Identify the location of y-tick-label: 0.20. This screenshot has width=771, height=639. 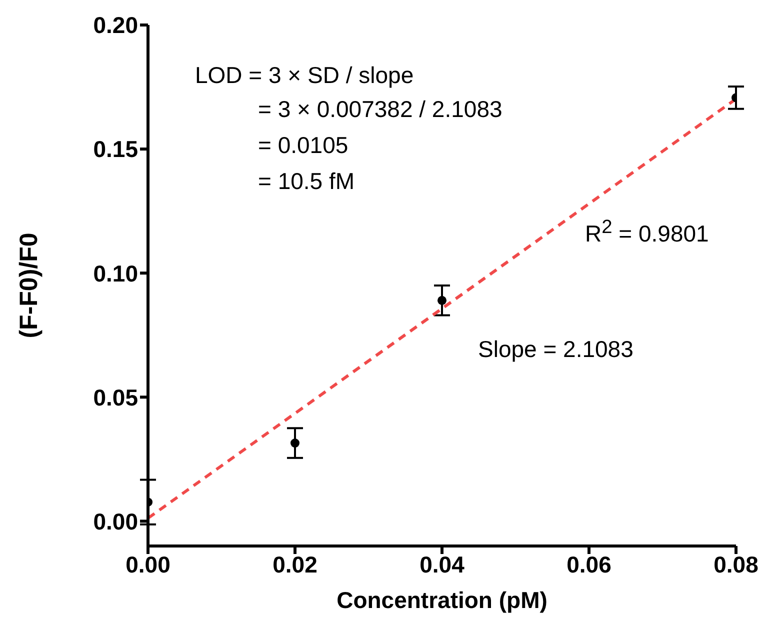
(115, 25).